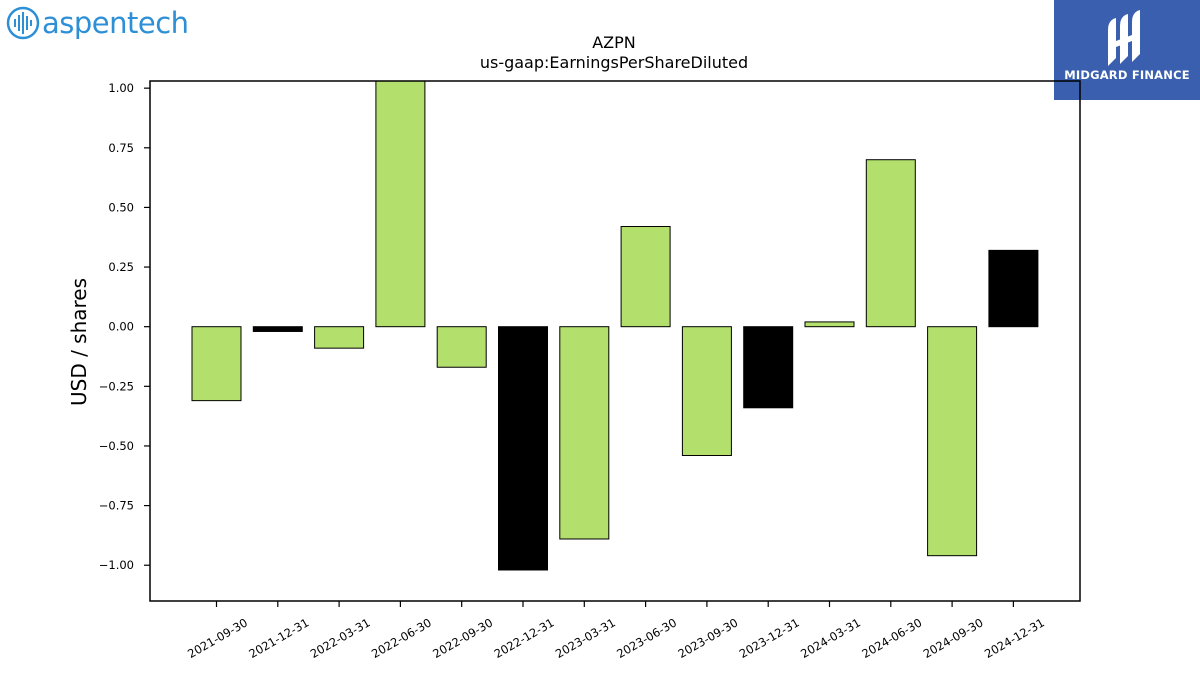 This screenshot has height=675, width=1200. I want to click on x-tick-label: 2022-09-30, so click(462, 638).